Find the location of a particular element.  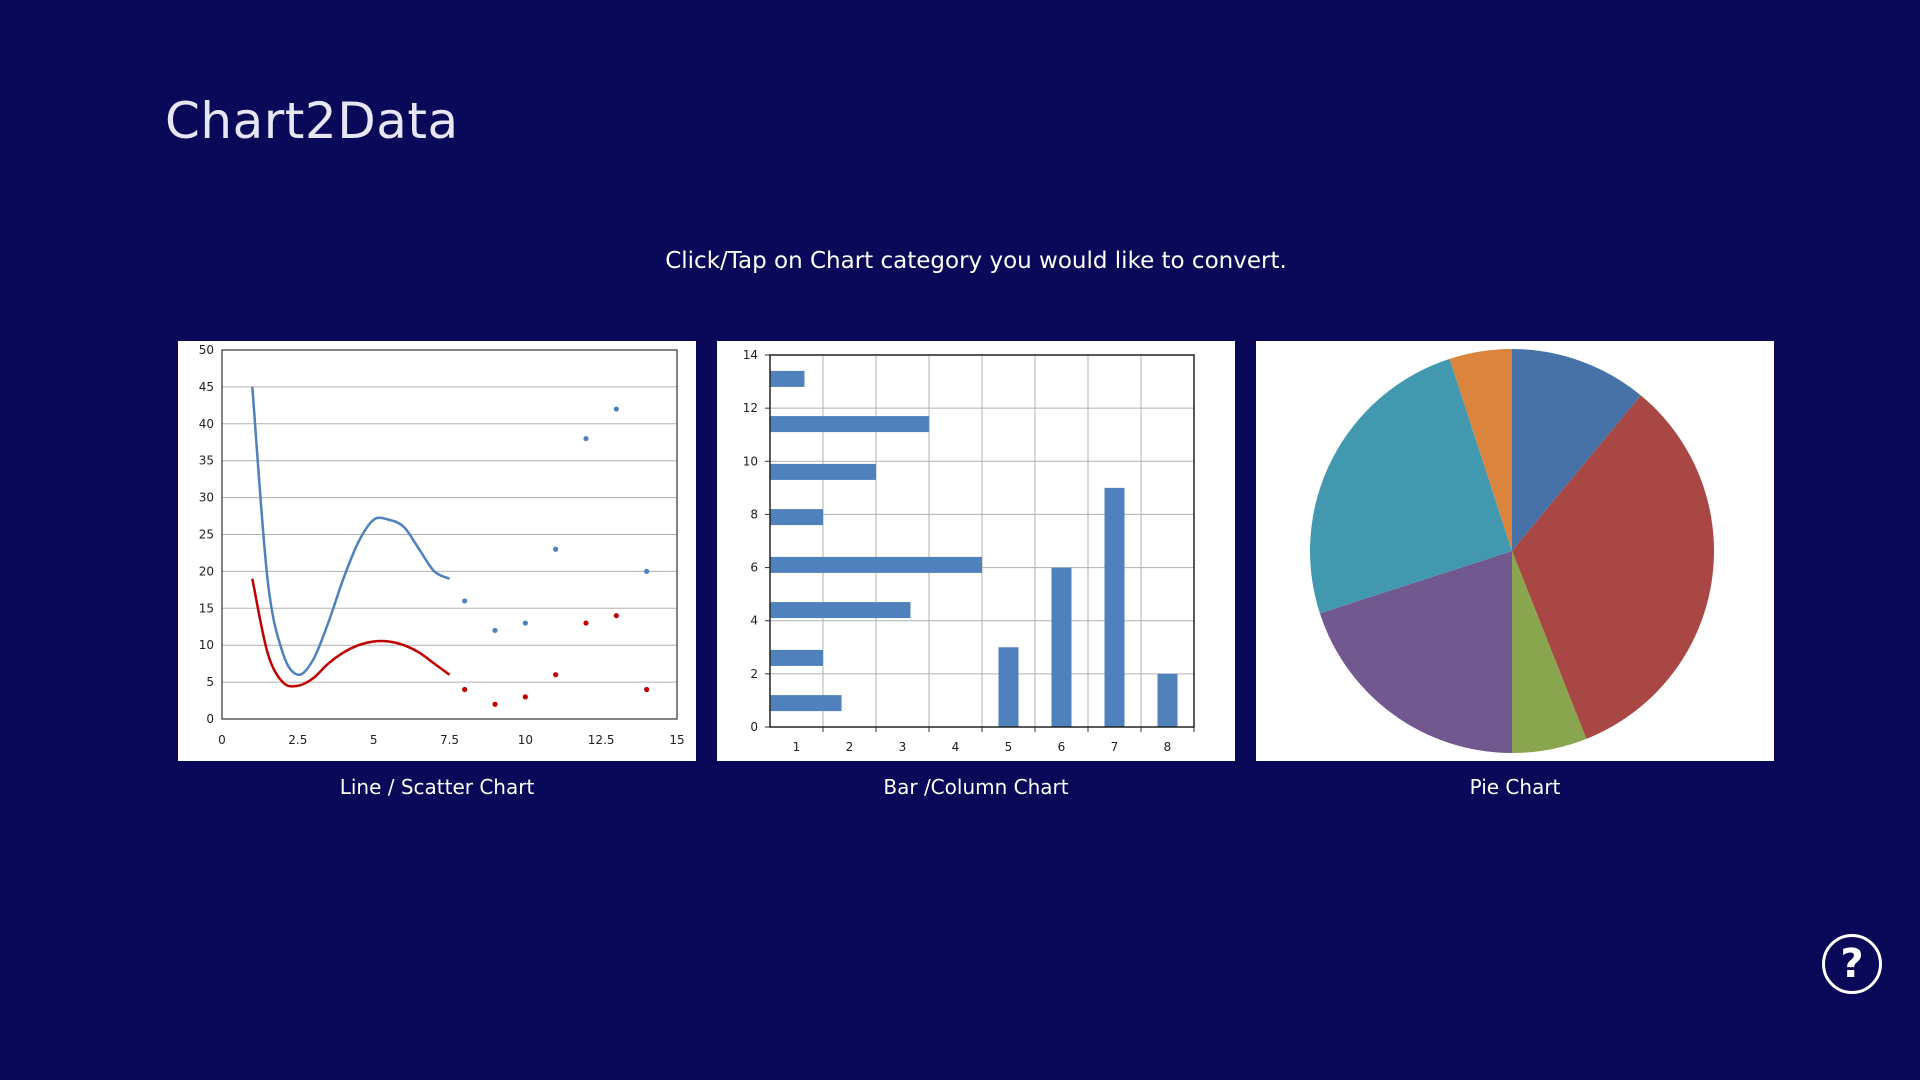

app-title: Chart2Data is located at coordinates (312, 121).